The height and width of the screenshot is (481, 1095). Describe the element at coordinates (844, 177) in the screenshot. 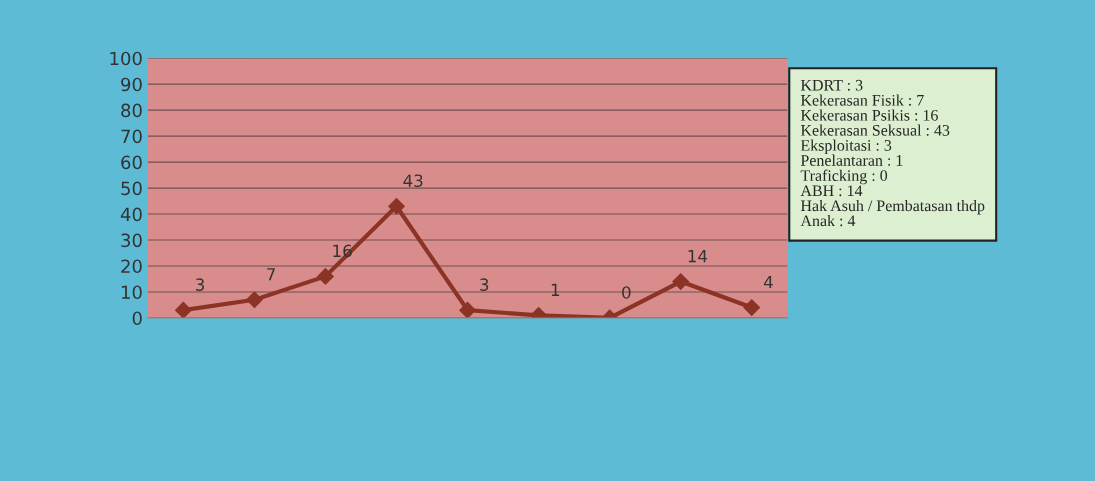

I see `text: Traficking : 0` at that location.